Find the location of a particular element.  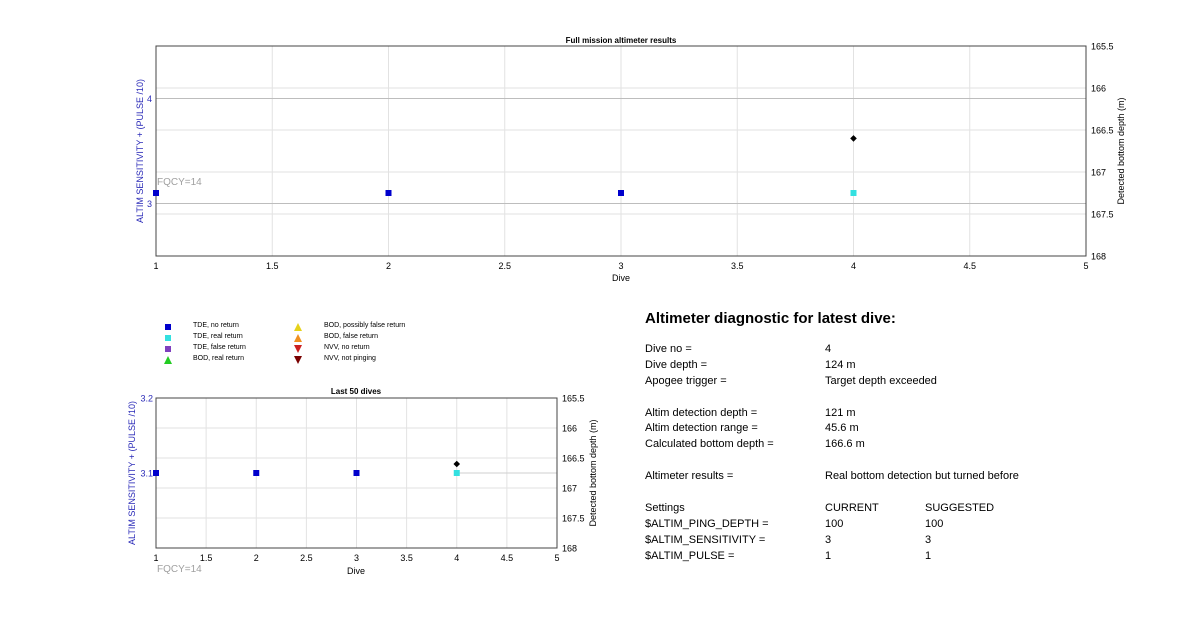

main-chart-xlabel: Dive is located at coordinates (621, 278).